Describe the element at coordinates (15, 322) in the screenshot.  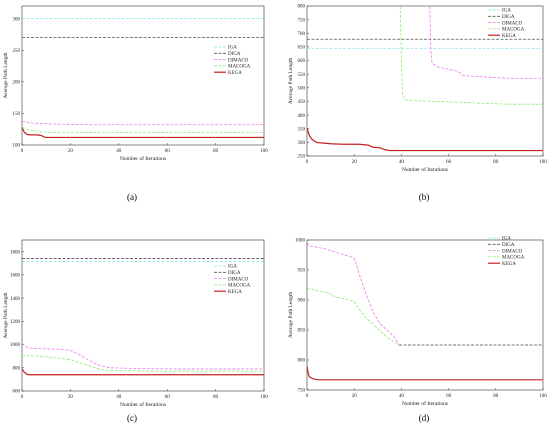
I see `y-tick-label: 1200` at that location.